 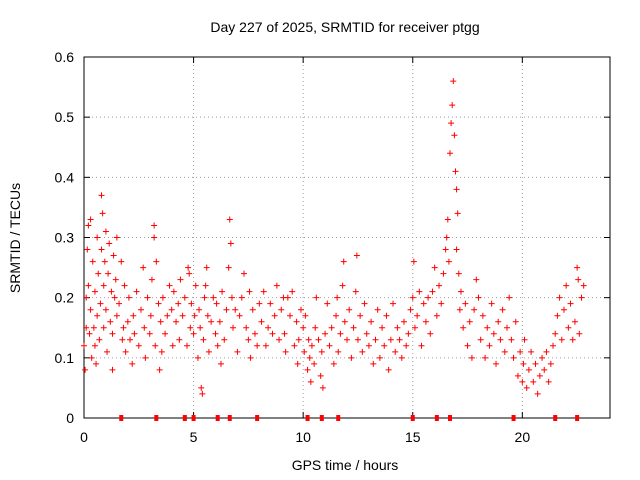 What do you see at coordinates (65, 358) in the screenshot?
I see `y-tick-label: 0.1` at bounding box center [65, 358].